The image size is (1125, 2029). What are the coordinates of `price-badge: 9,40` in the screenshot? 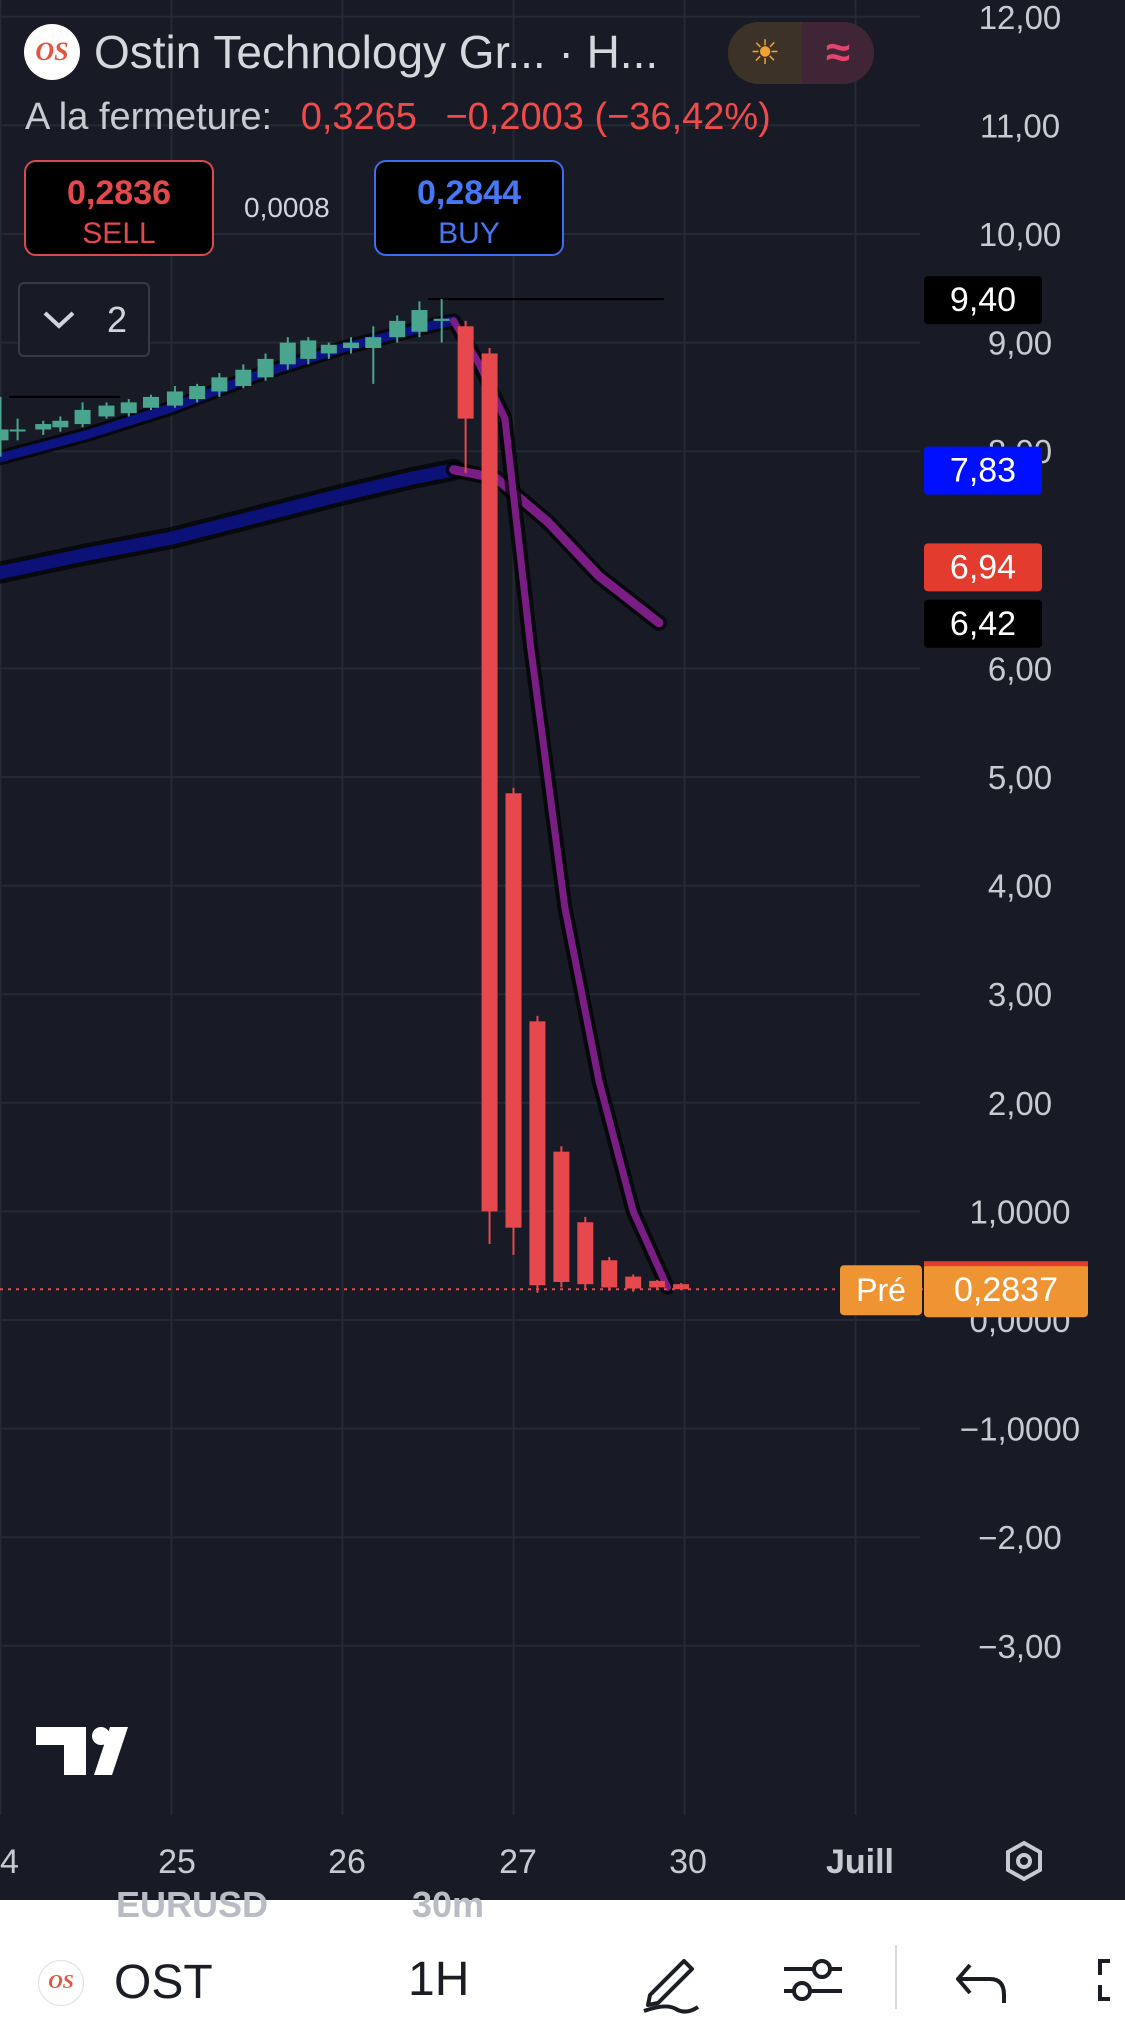 It's located at (983, 300).